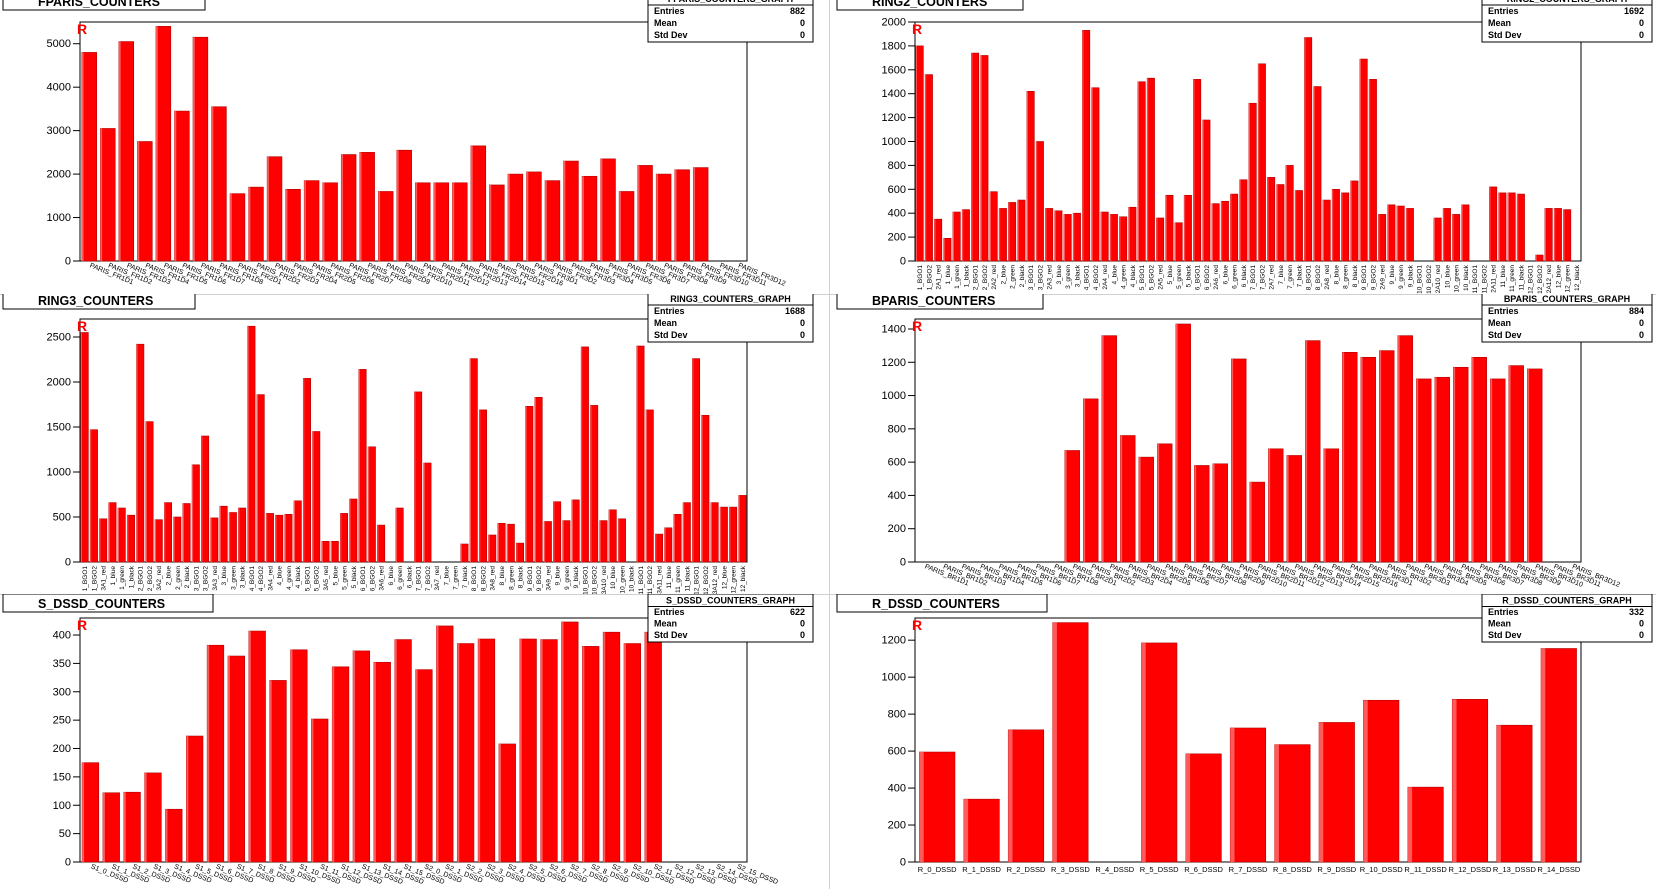 The width and height of the screenshot is (1656, 889). I want to click on x-tick-label: 6_BGO1, so click(363, 579).